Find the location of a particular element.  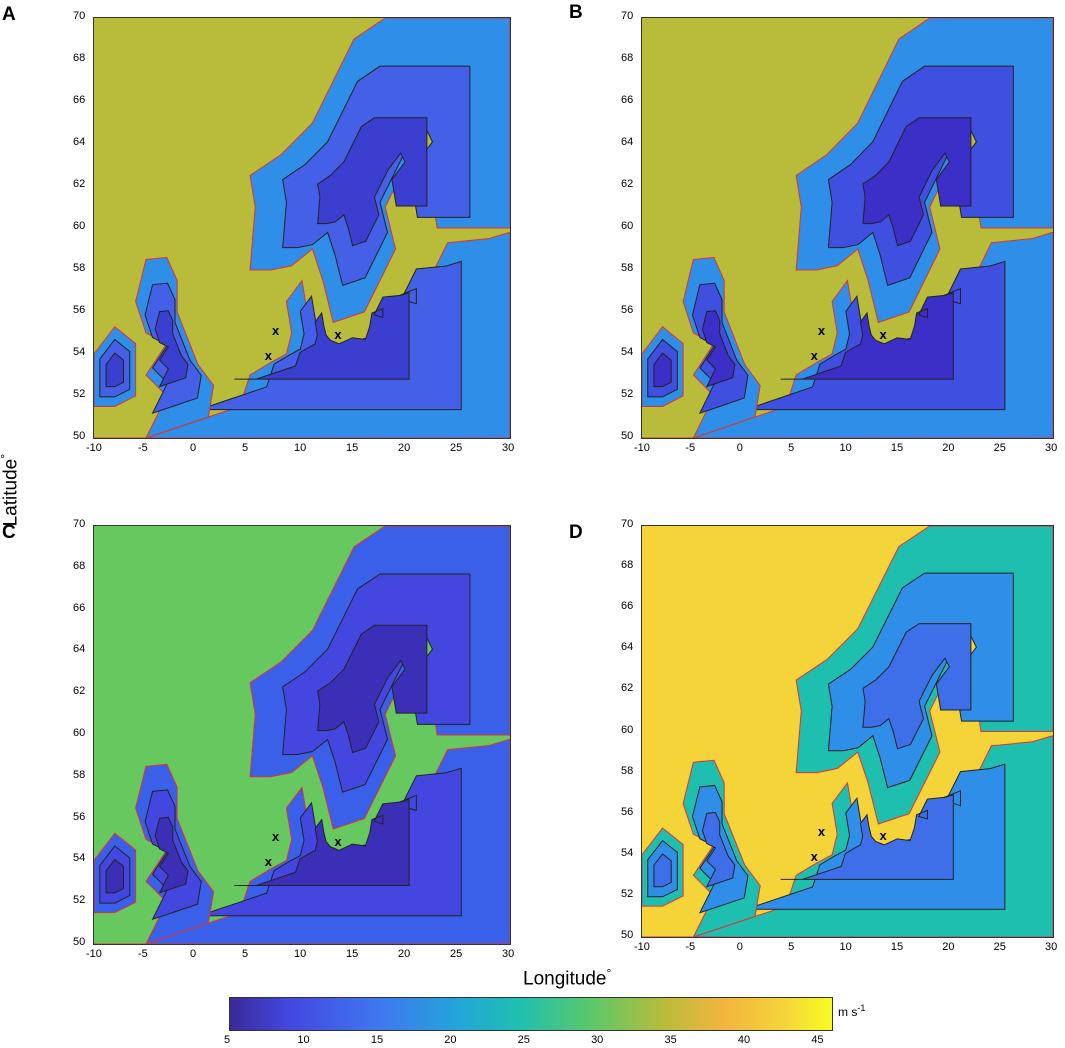

colorbar-tick-label: 15 is located at coordinates (377, 1040).